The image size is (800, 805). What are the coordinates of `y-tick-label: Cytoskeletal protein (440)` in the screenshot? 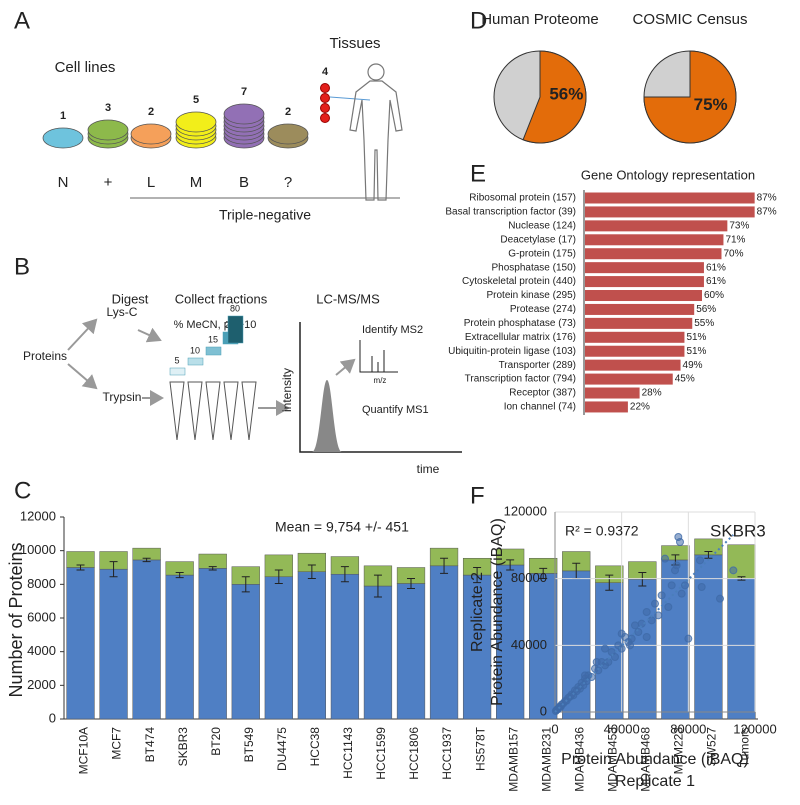 It's located at (519, 281).